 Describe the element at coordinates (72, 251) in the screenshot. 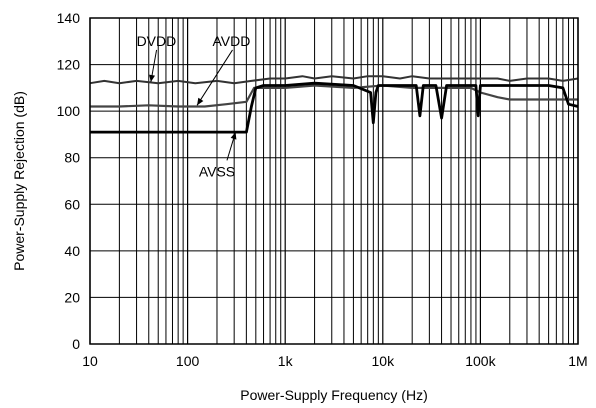

I see `y-tick-label: 40` at that location.